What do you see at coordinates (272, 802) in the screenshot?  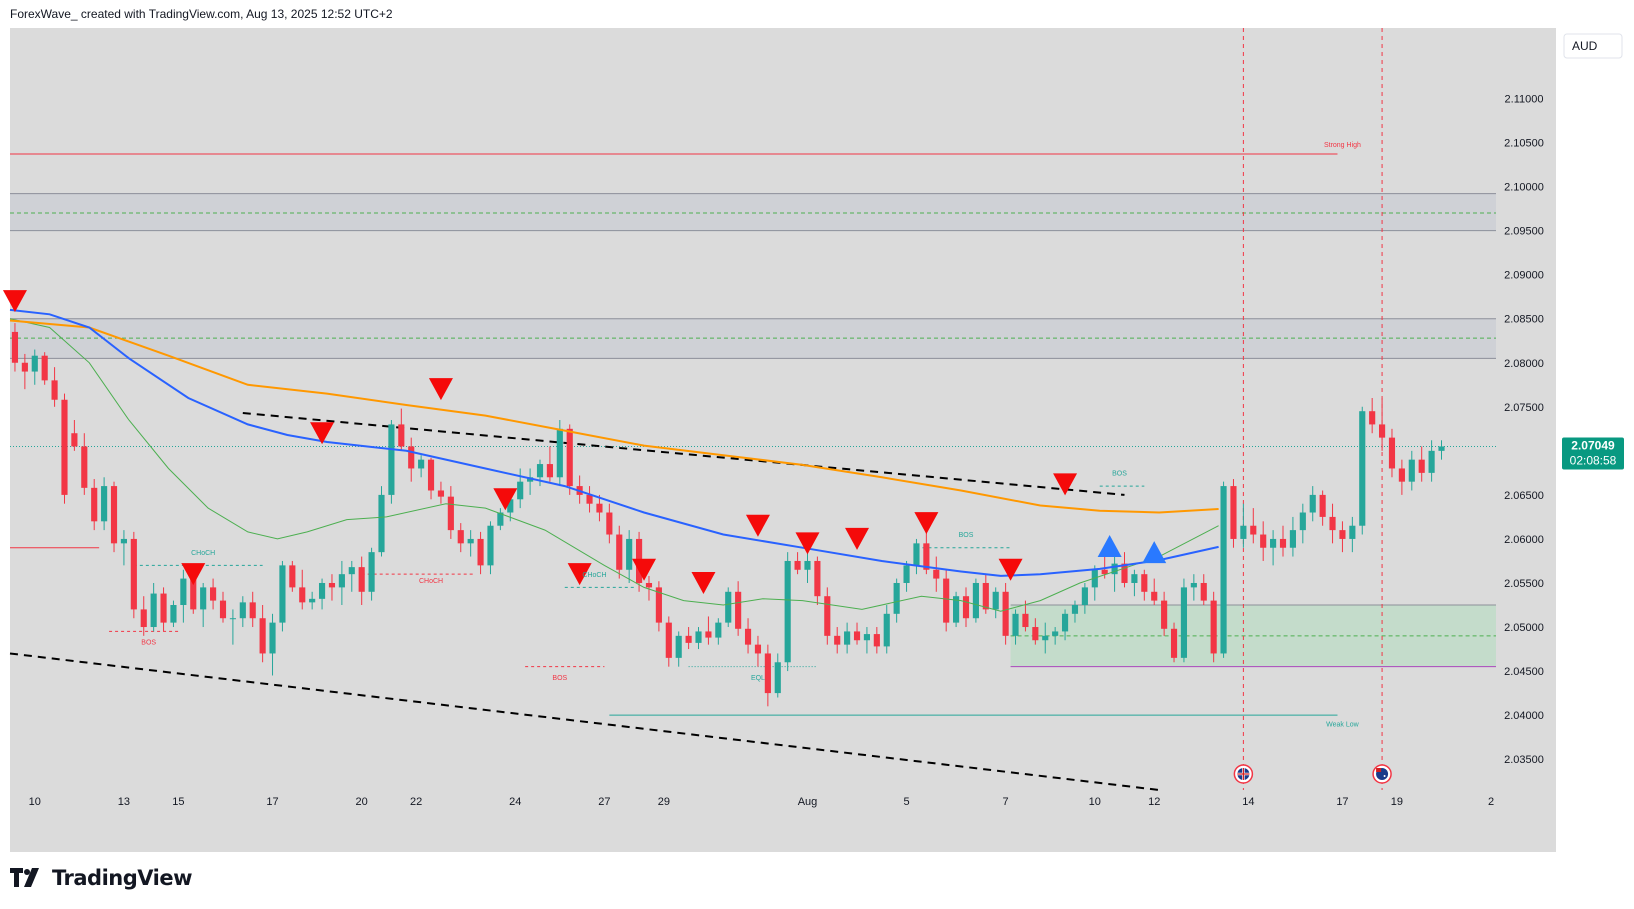 I see `time-tick-label-3: 17` at bounding box center [272, 802].